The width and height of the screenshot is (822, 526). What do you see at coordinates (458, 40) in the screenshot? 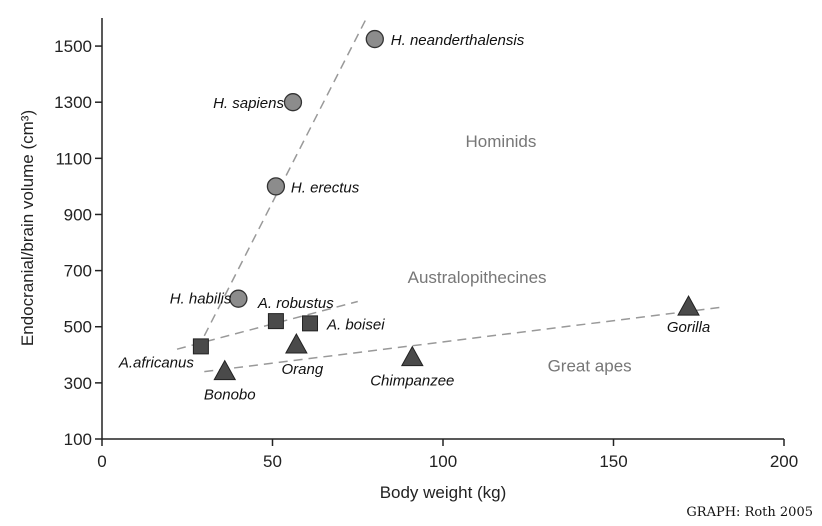
I see `label-h-neanderthalensis: H. neanderthalensis` at bounding box center [458, 40].